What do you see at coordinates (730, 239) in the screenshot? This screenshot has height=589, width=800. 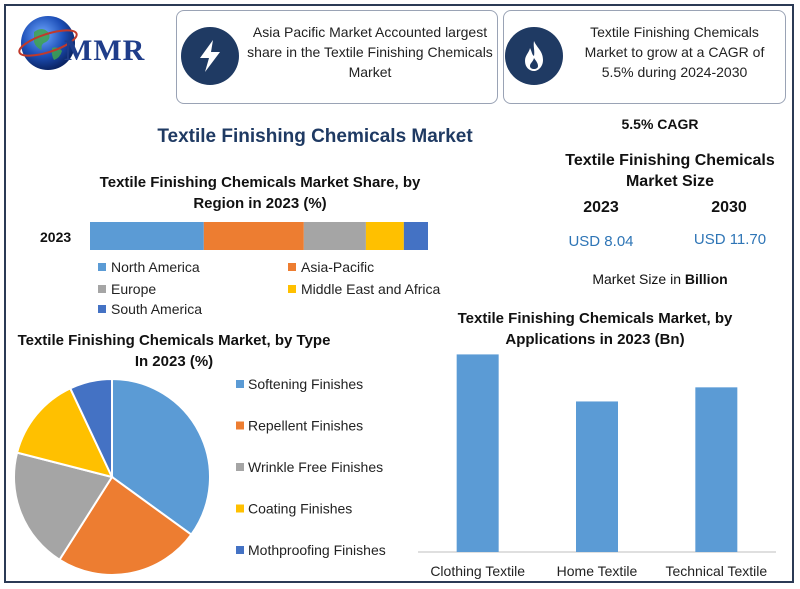 I see `value-2030: USD 11.70` at bounding box center [730, 239].